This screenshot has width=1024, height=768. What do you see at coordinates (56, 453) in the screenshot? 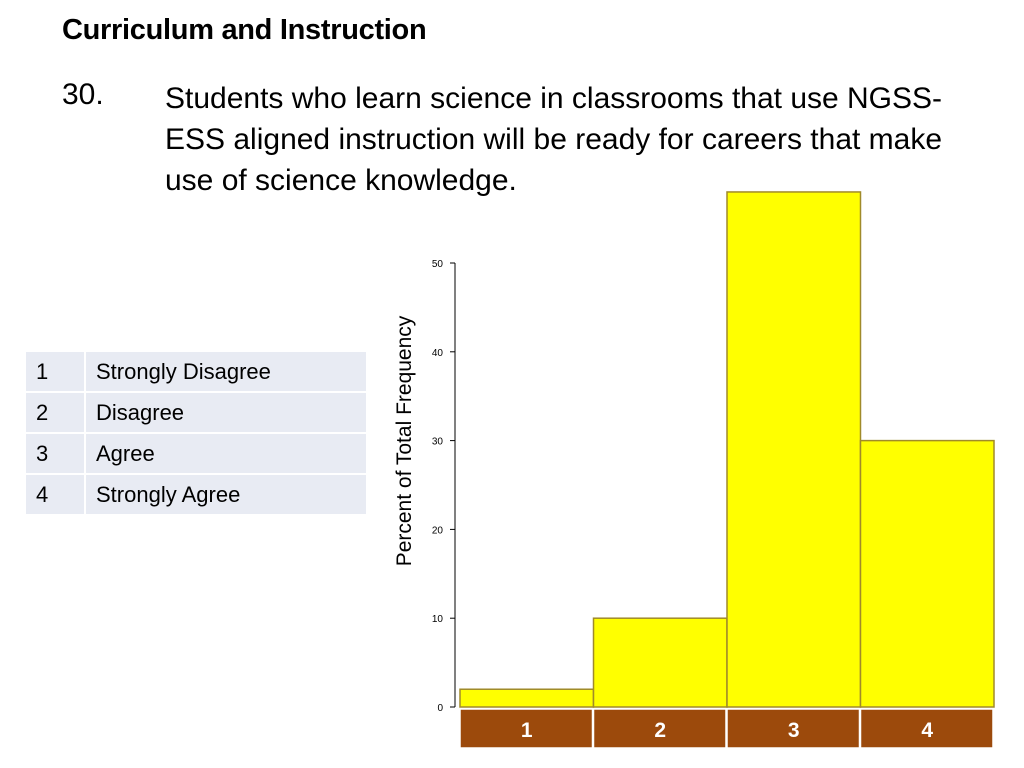
I see `legend-code: 3` at bounding box center [56, 453].